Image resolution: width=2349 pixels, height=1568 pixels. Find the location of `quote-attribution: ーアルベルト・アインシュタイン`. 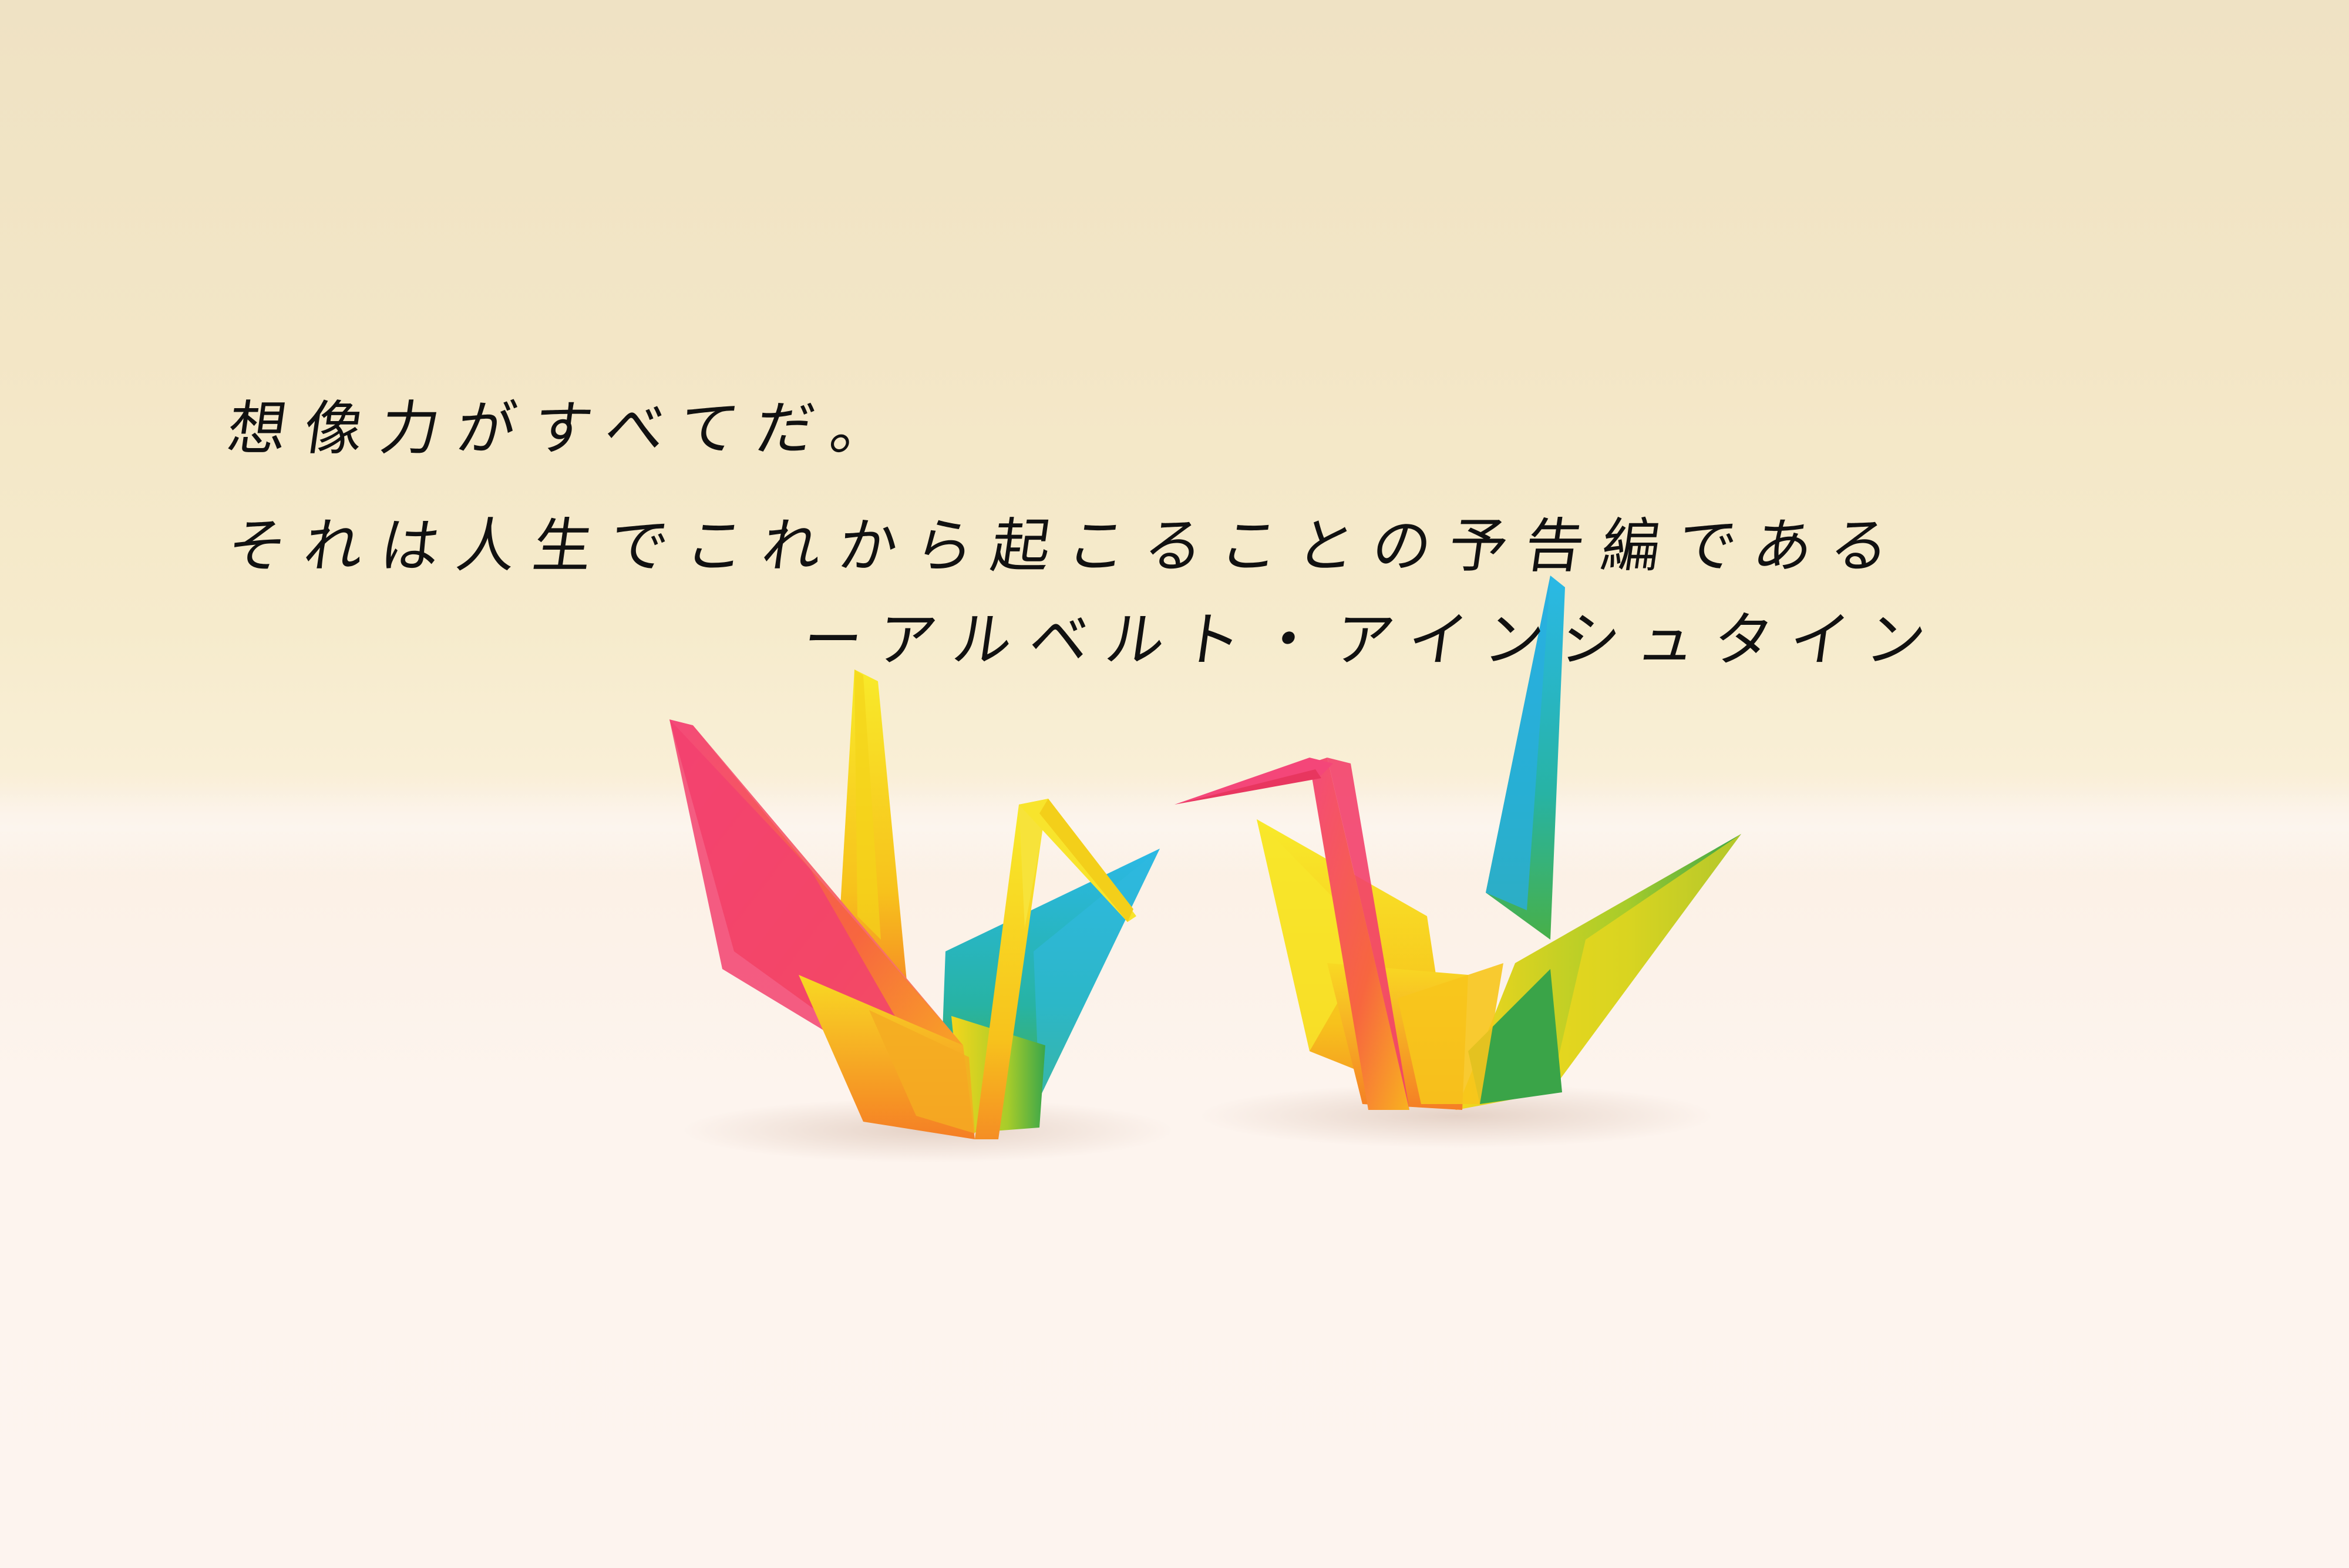

quote-attribution: ーアルベルト・アインシュタイン is located at coordinates (1373, 639).